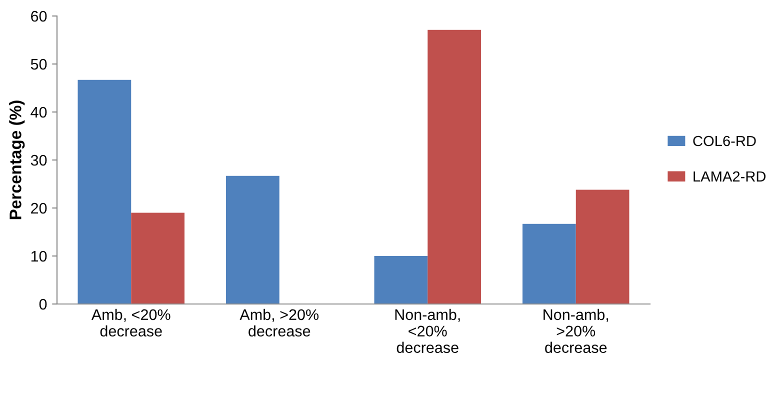  Describe the element at coordinates (39, 16) in the screenshot. I see `y-tick-label: 60` at that location.